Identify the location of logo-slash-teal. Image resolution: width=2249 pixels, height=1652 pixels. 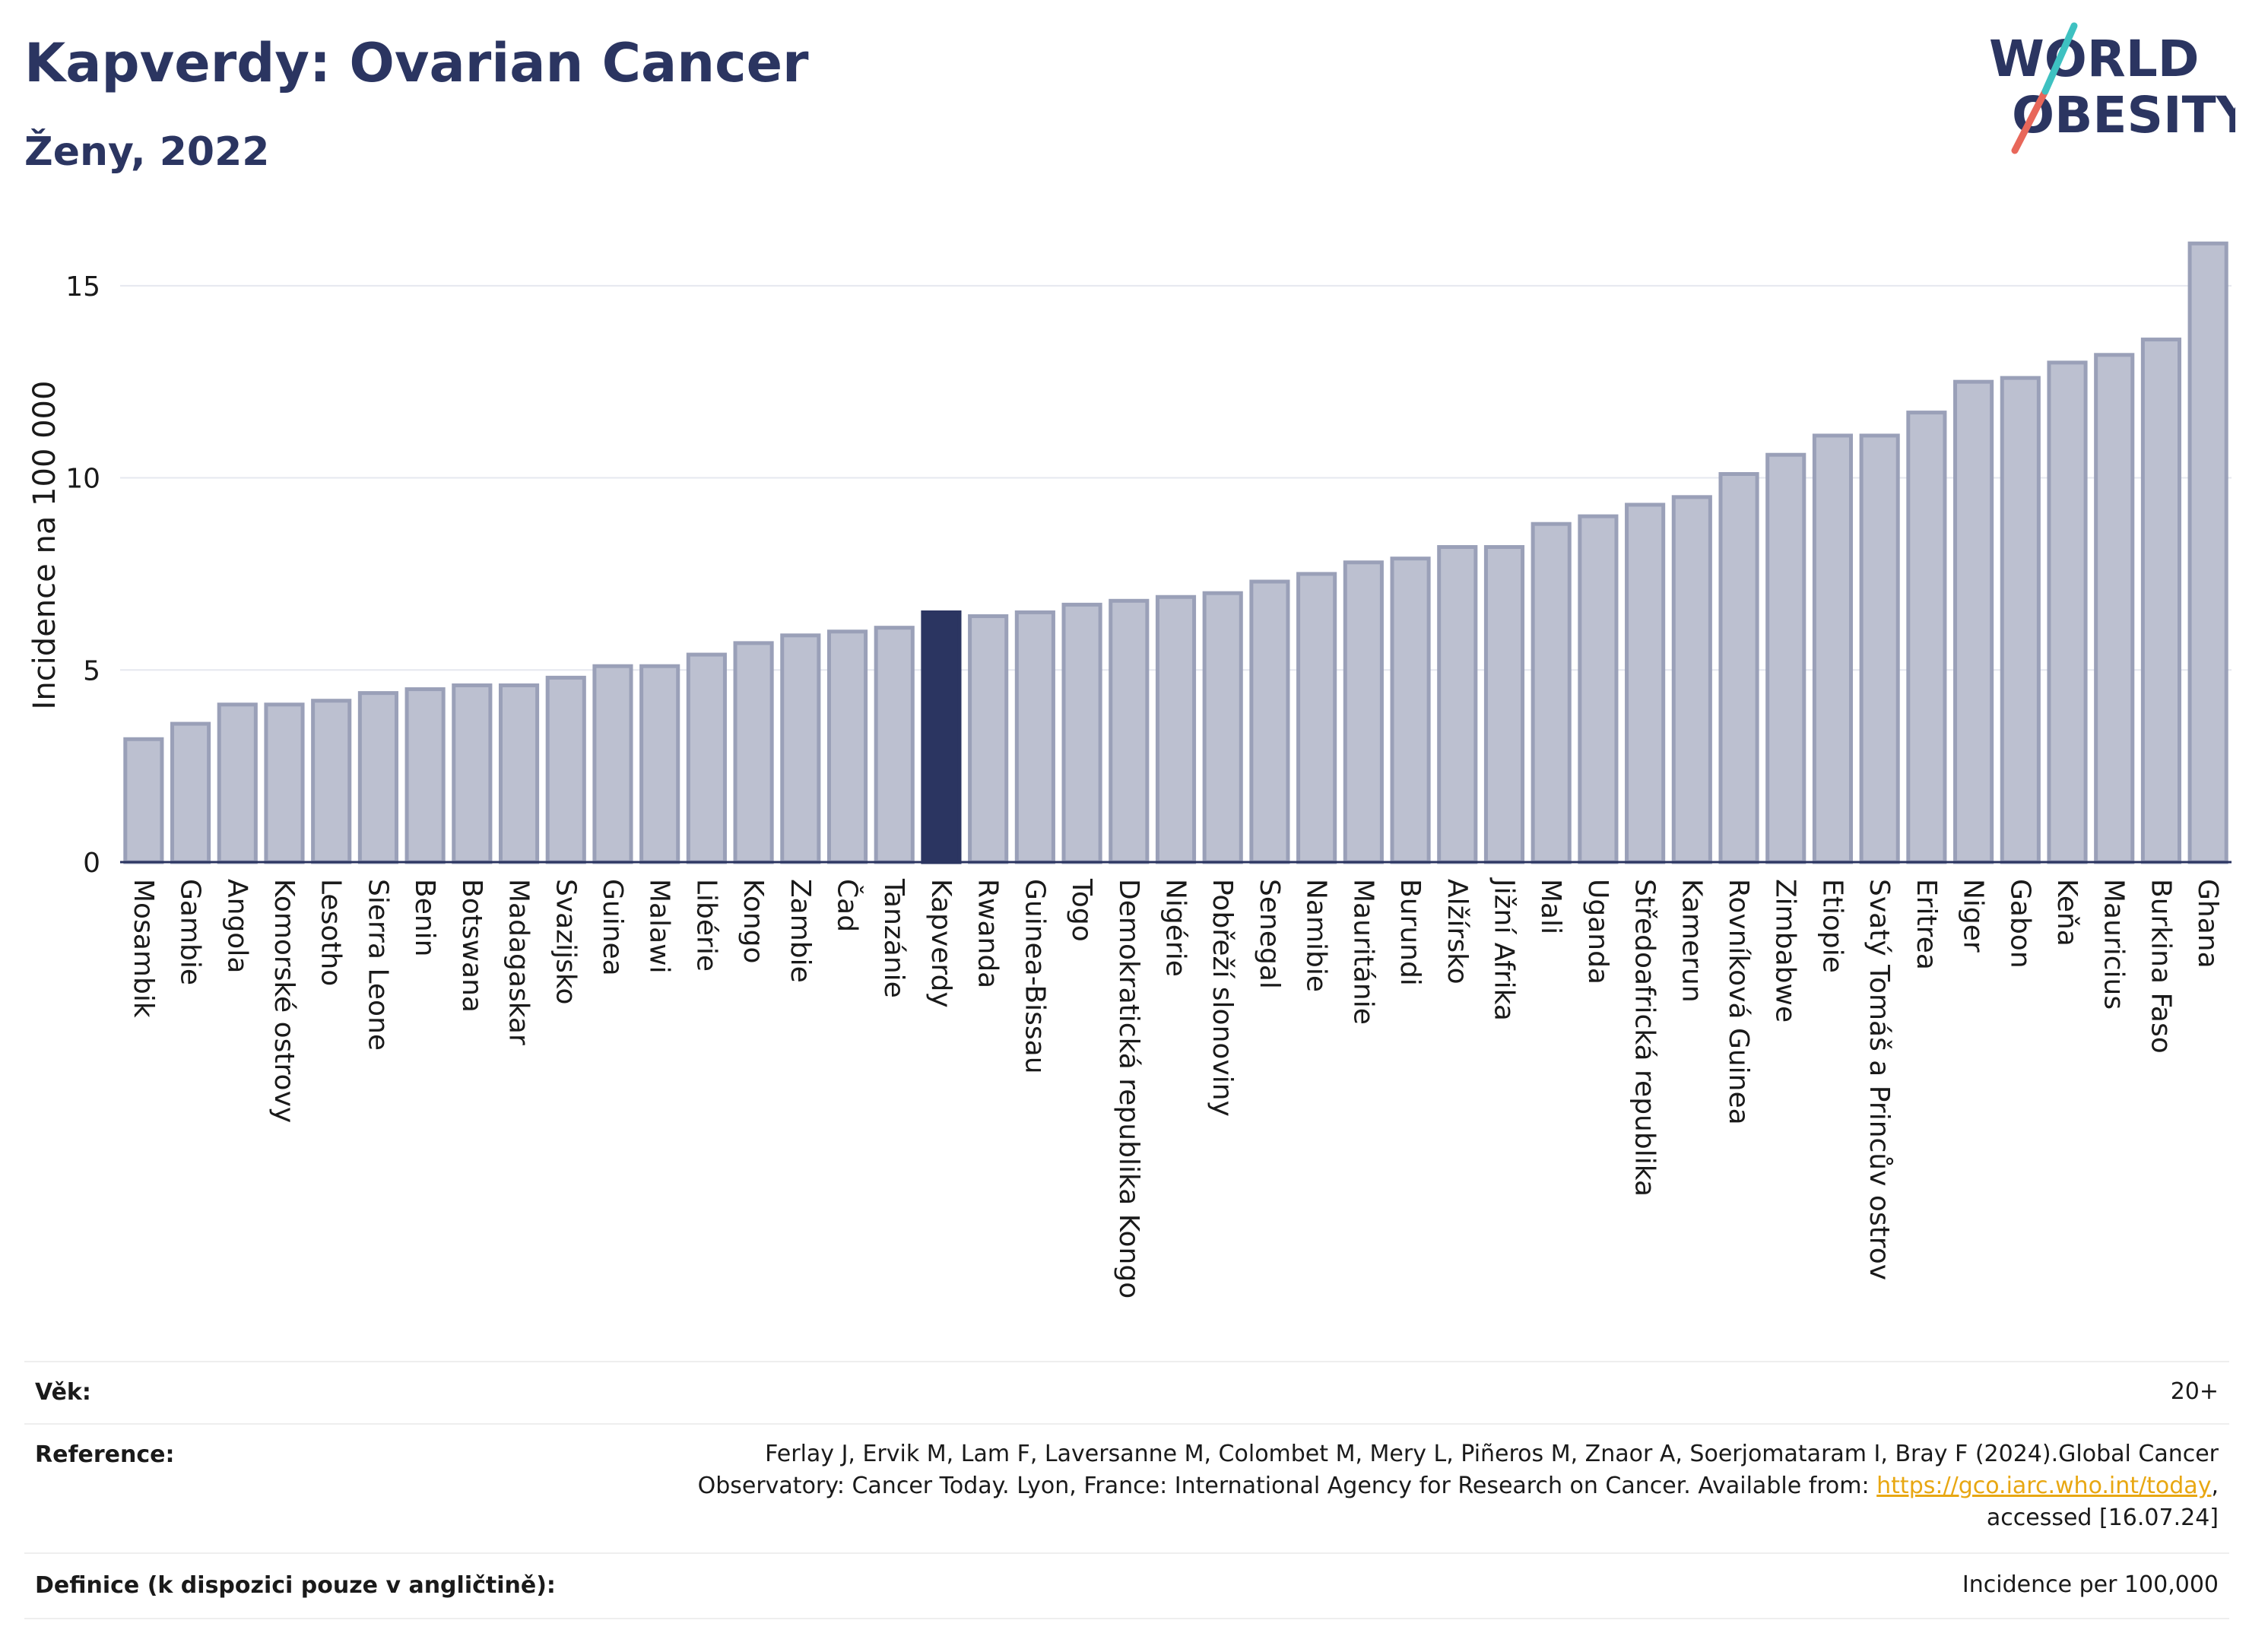
(2059, 58).